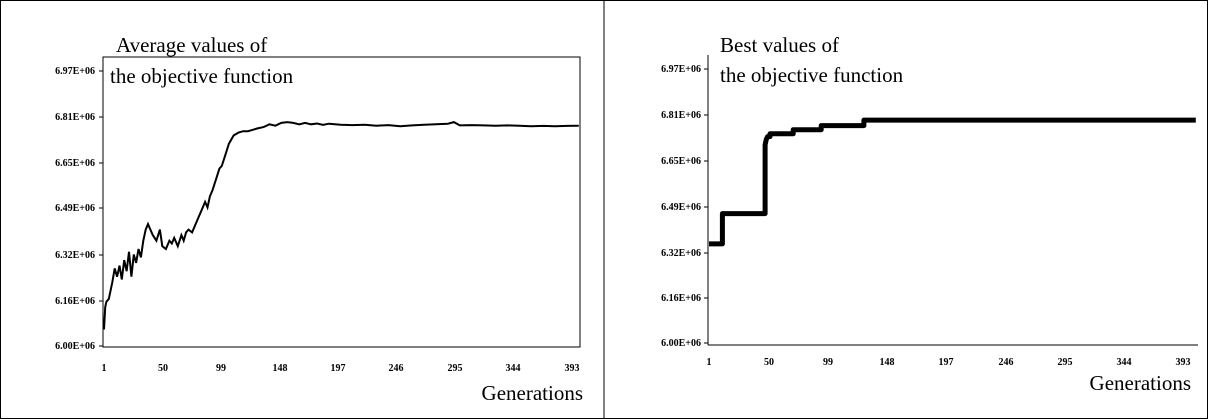  Describe the element at coordinates (191, 45) in the screenshot. I see `chart-average-title-line1: Average values of` at that location.